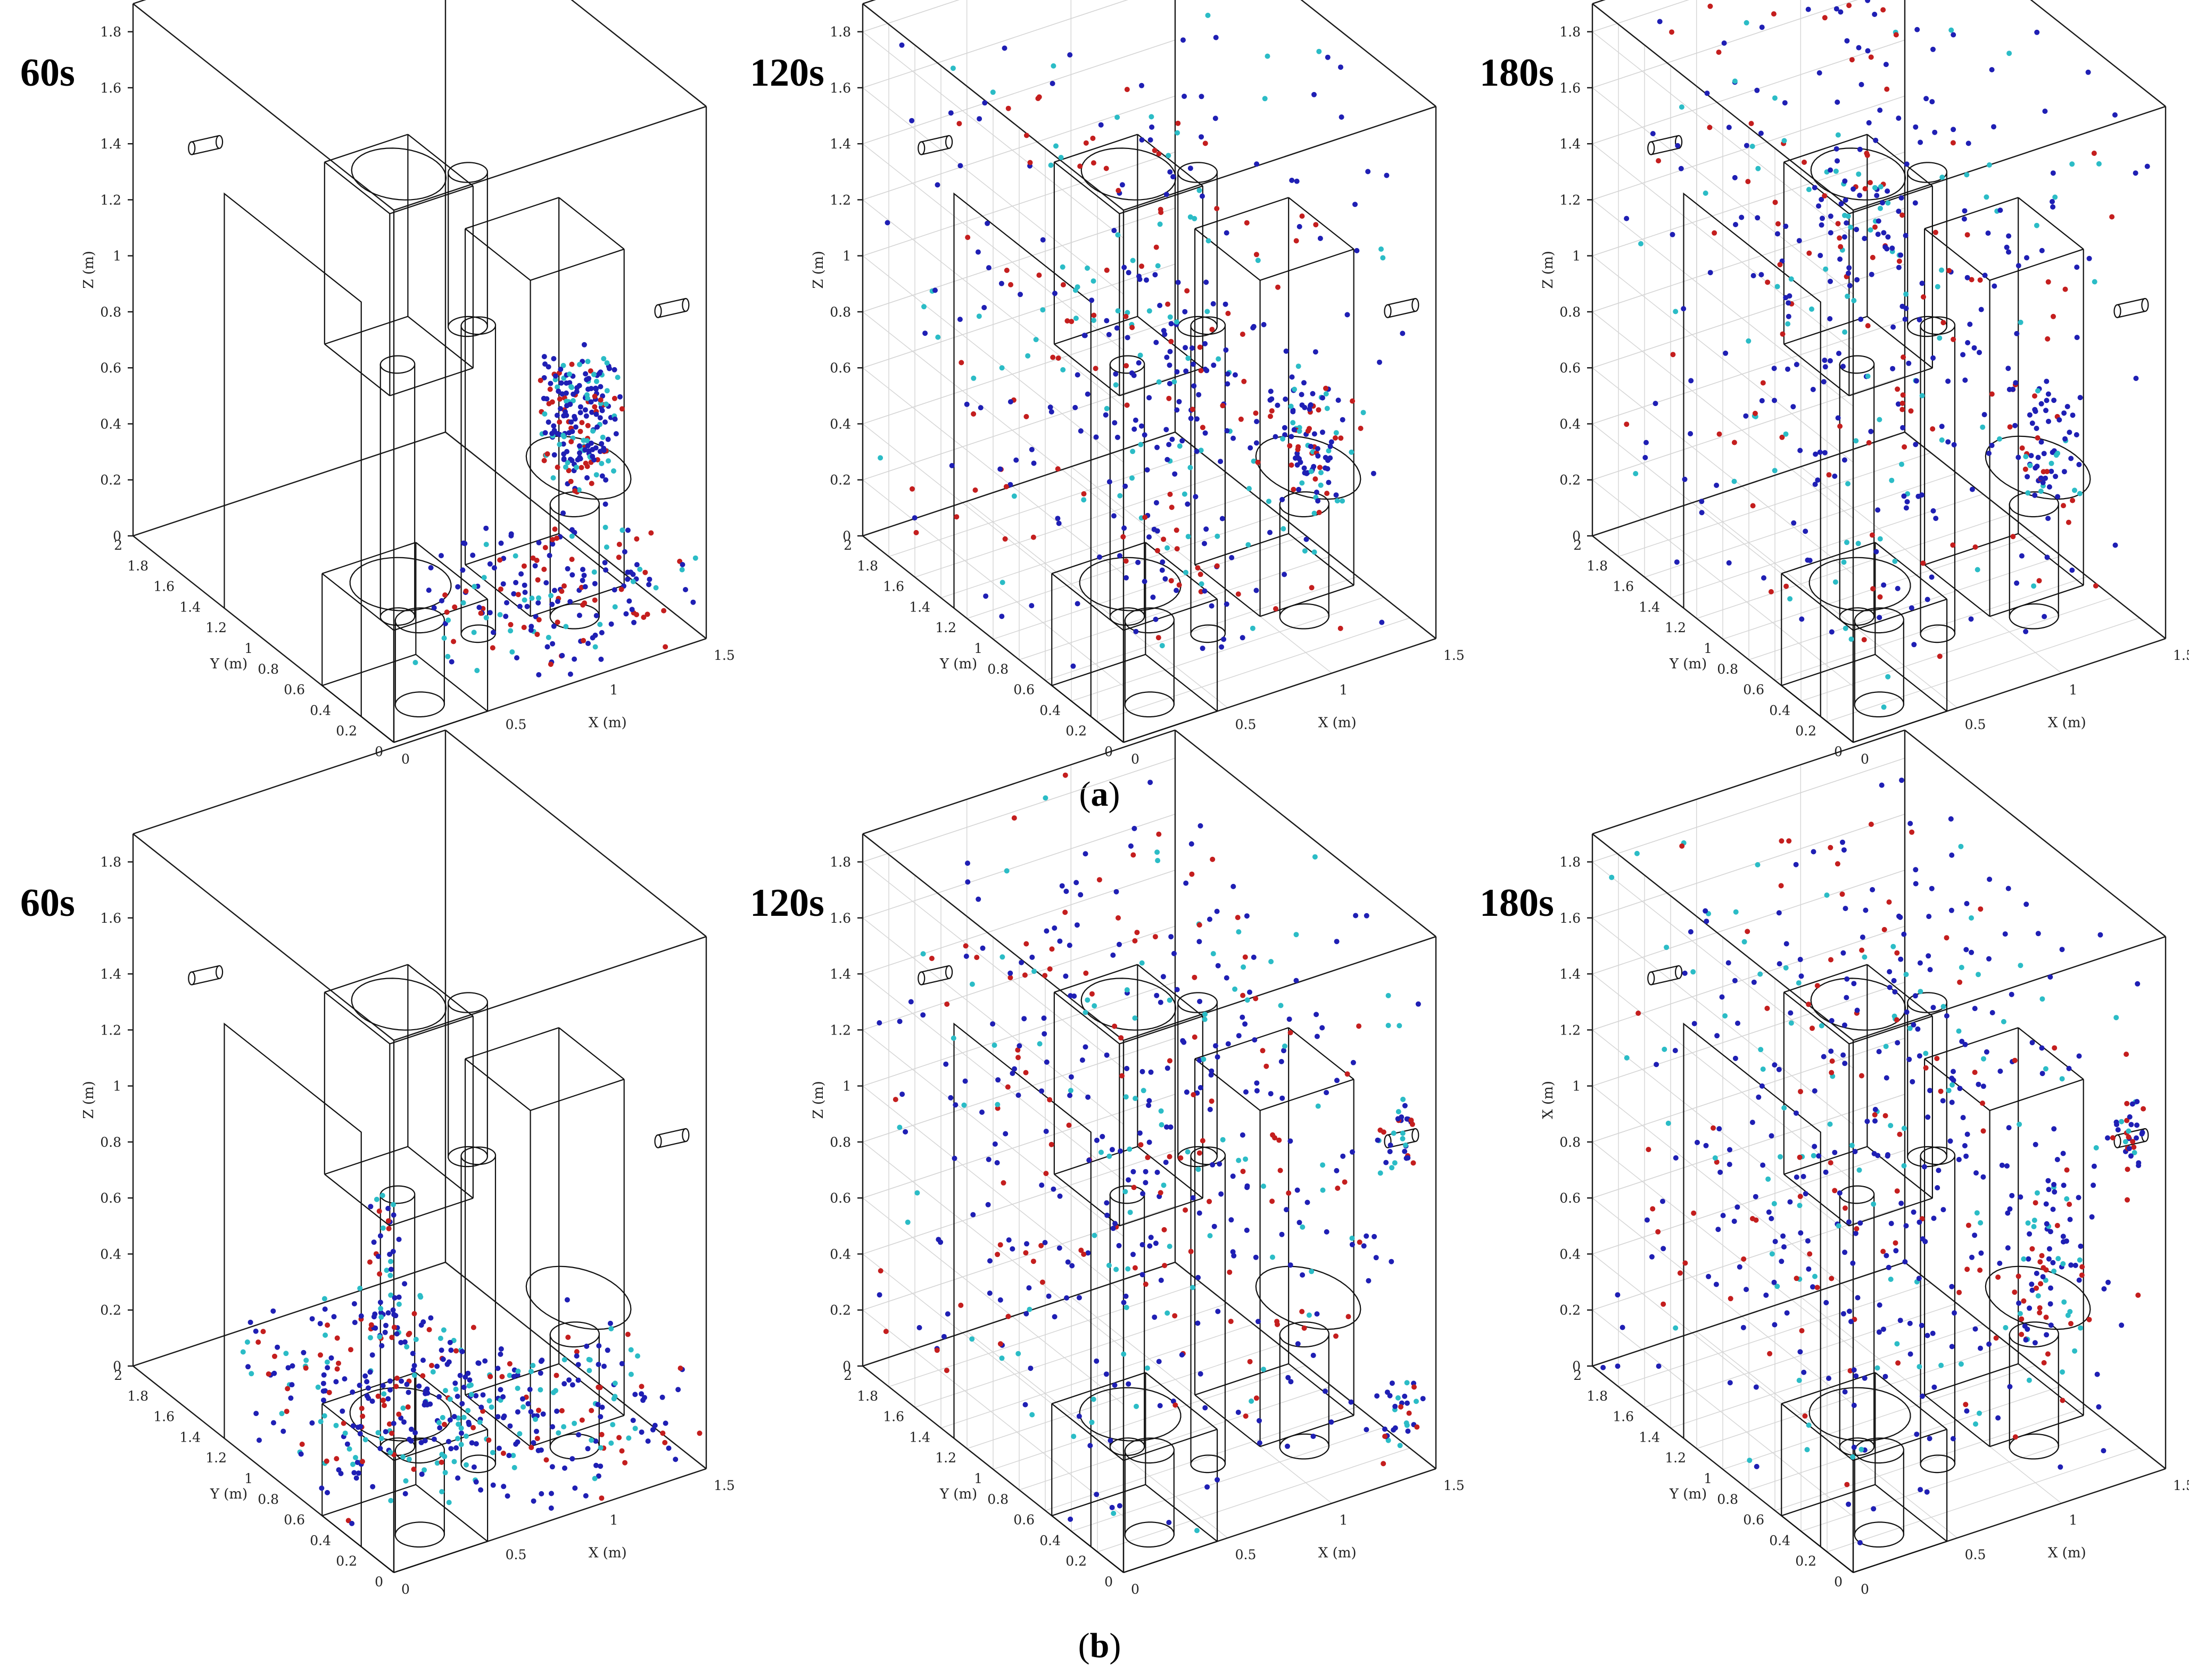 Image resolution: width=2189 pixels, height=1680 pixels. What do you see at coordinates (516, 1554) in the screenshot?
I see `x-tick-label: 0.5` at bounding box center [516, 1554].